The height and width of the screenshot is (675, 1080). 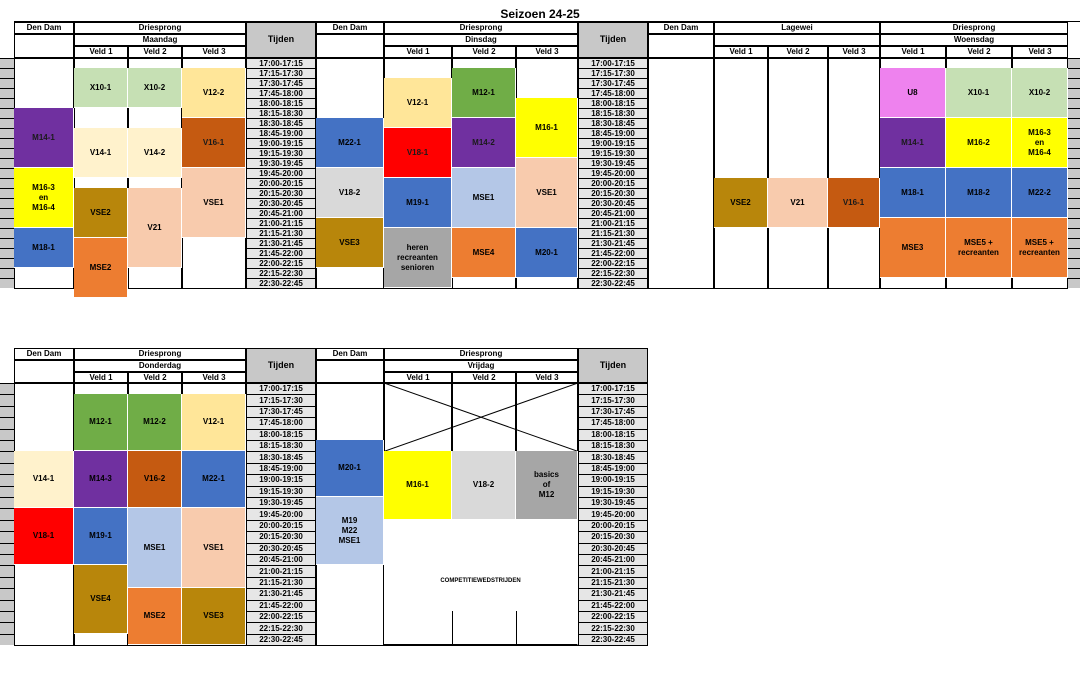 What do you see at coordinates (741, 203) in the screenshot?
I see `training-block: VSE2` at bounding box center [741, 203].